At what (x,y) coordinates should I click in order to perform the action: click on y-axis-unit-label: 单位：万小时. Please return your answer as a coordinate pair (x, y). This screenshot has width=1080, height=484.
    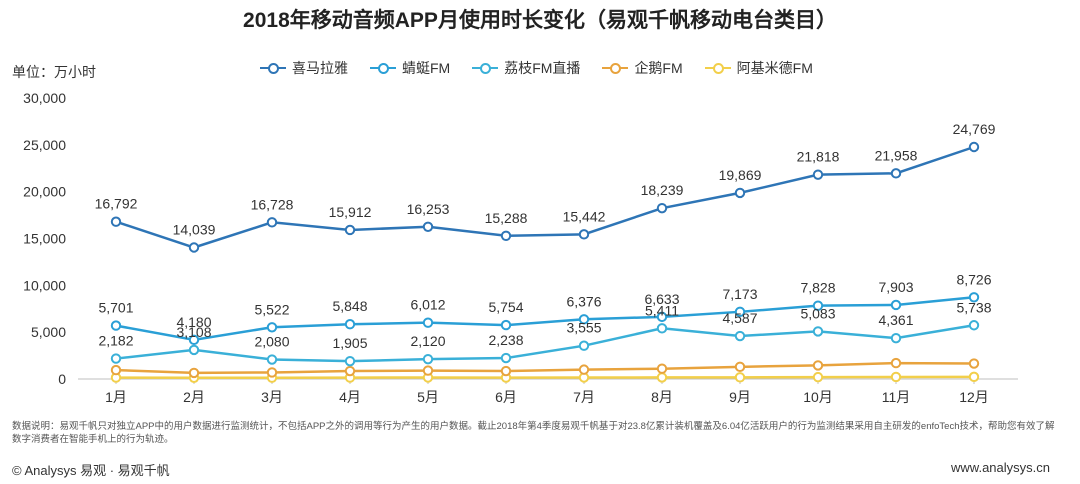
    Looking at the image, I should click on (54, 72).